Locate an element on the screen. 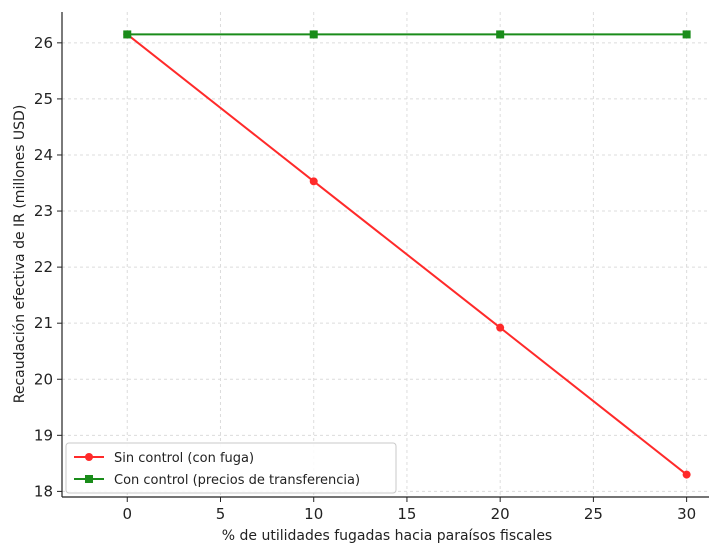 This screenshot has width=709, height=543. legend-label-sin-control: Sin control (con fuga) is located at coordinates (184, 458).